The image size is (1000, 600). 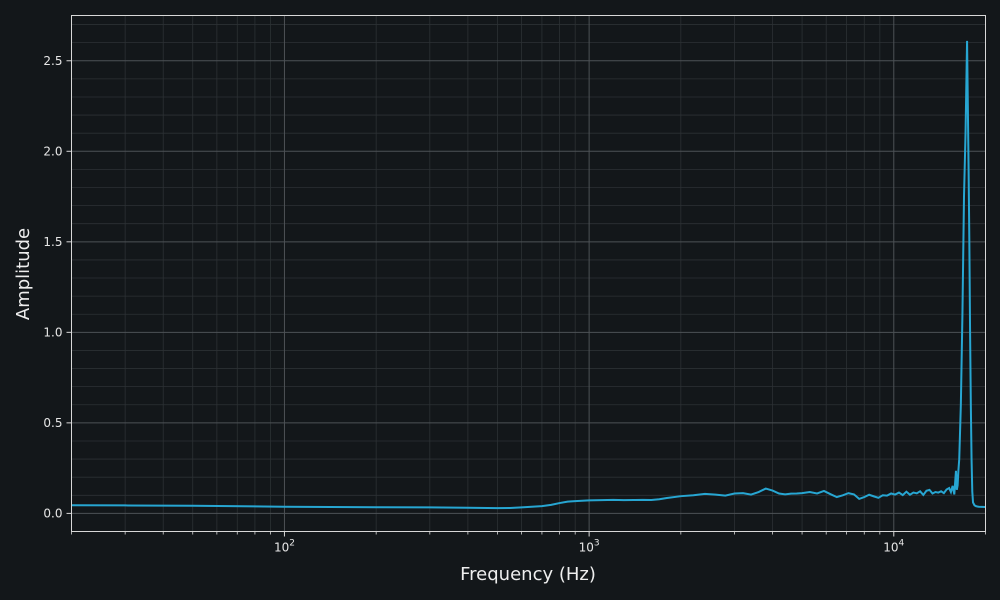 What do you see at coordinates (52, 332) in the screenshot?
I see `y-tick-label: 1.0` at bounding box center [52, 332].